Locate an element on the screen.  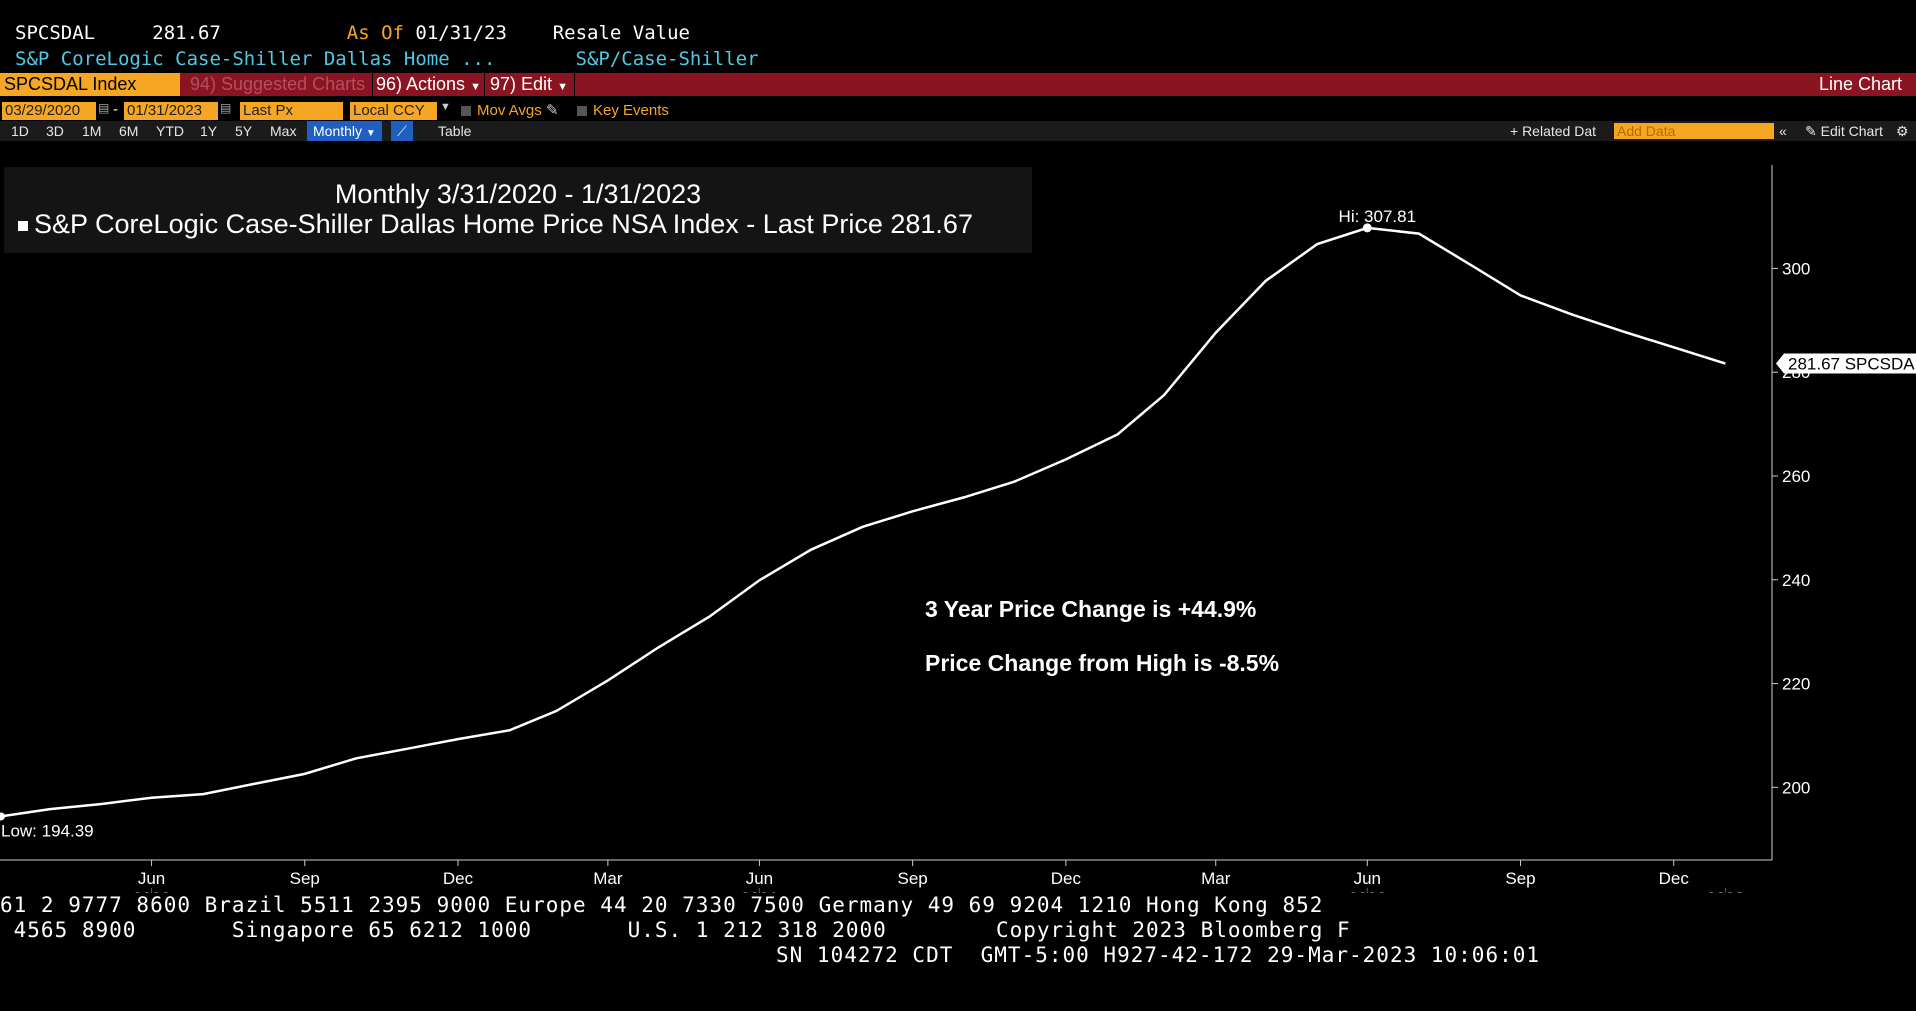
year-label: 2023 is located at coordinates (1725, 891).